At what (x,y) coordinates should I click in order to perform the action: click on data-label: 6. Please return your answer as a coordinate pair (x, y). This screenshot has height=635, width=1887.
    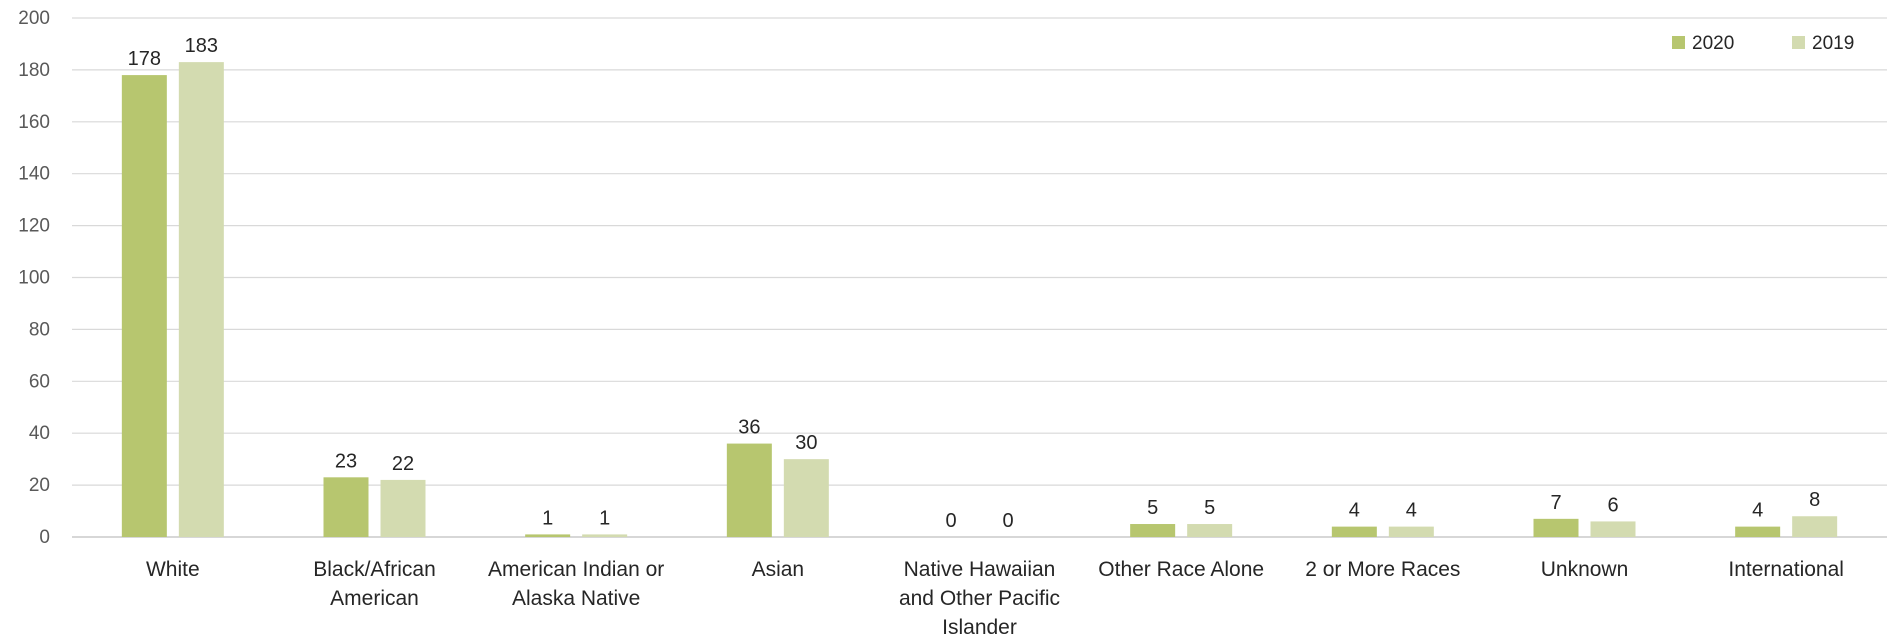
    Looking at the image, I should click on (1612, 505).